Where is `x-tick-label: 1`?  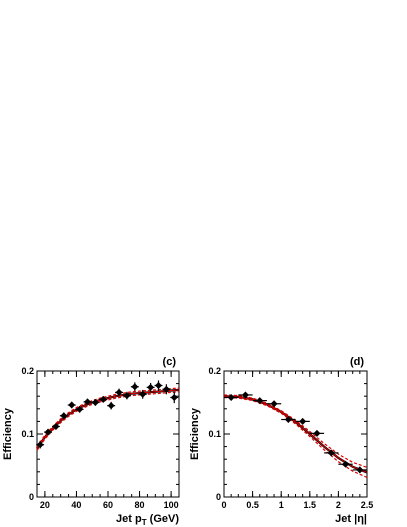
x-tick-label: 1 is located at coordinates (281, 505).